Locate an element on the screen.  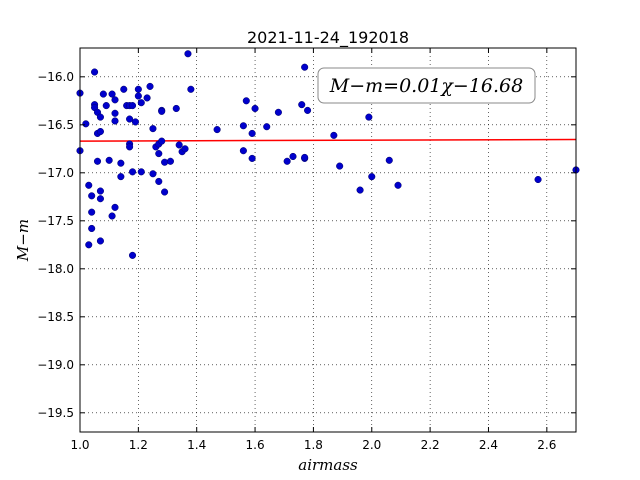
y-tick-label: −19.0 is located at coordinates (55, 365).